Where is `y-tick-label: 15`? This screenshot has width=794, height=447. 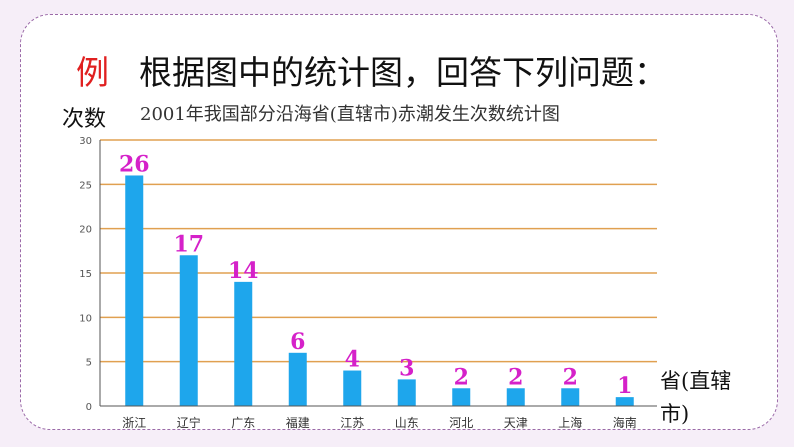 y-tick-label: 15 is located at coordinates (85, 274).